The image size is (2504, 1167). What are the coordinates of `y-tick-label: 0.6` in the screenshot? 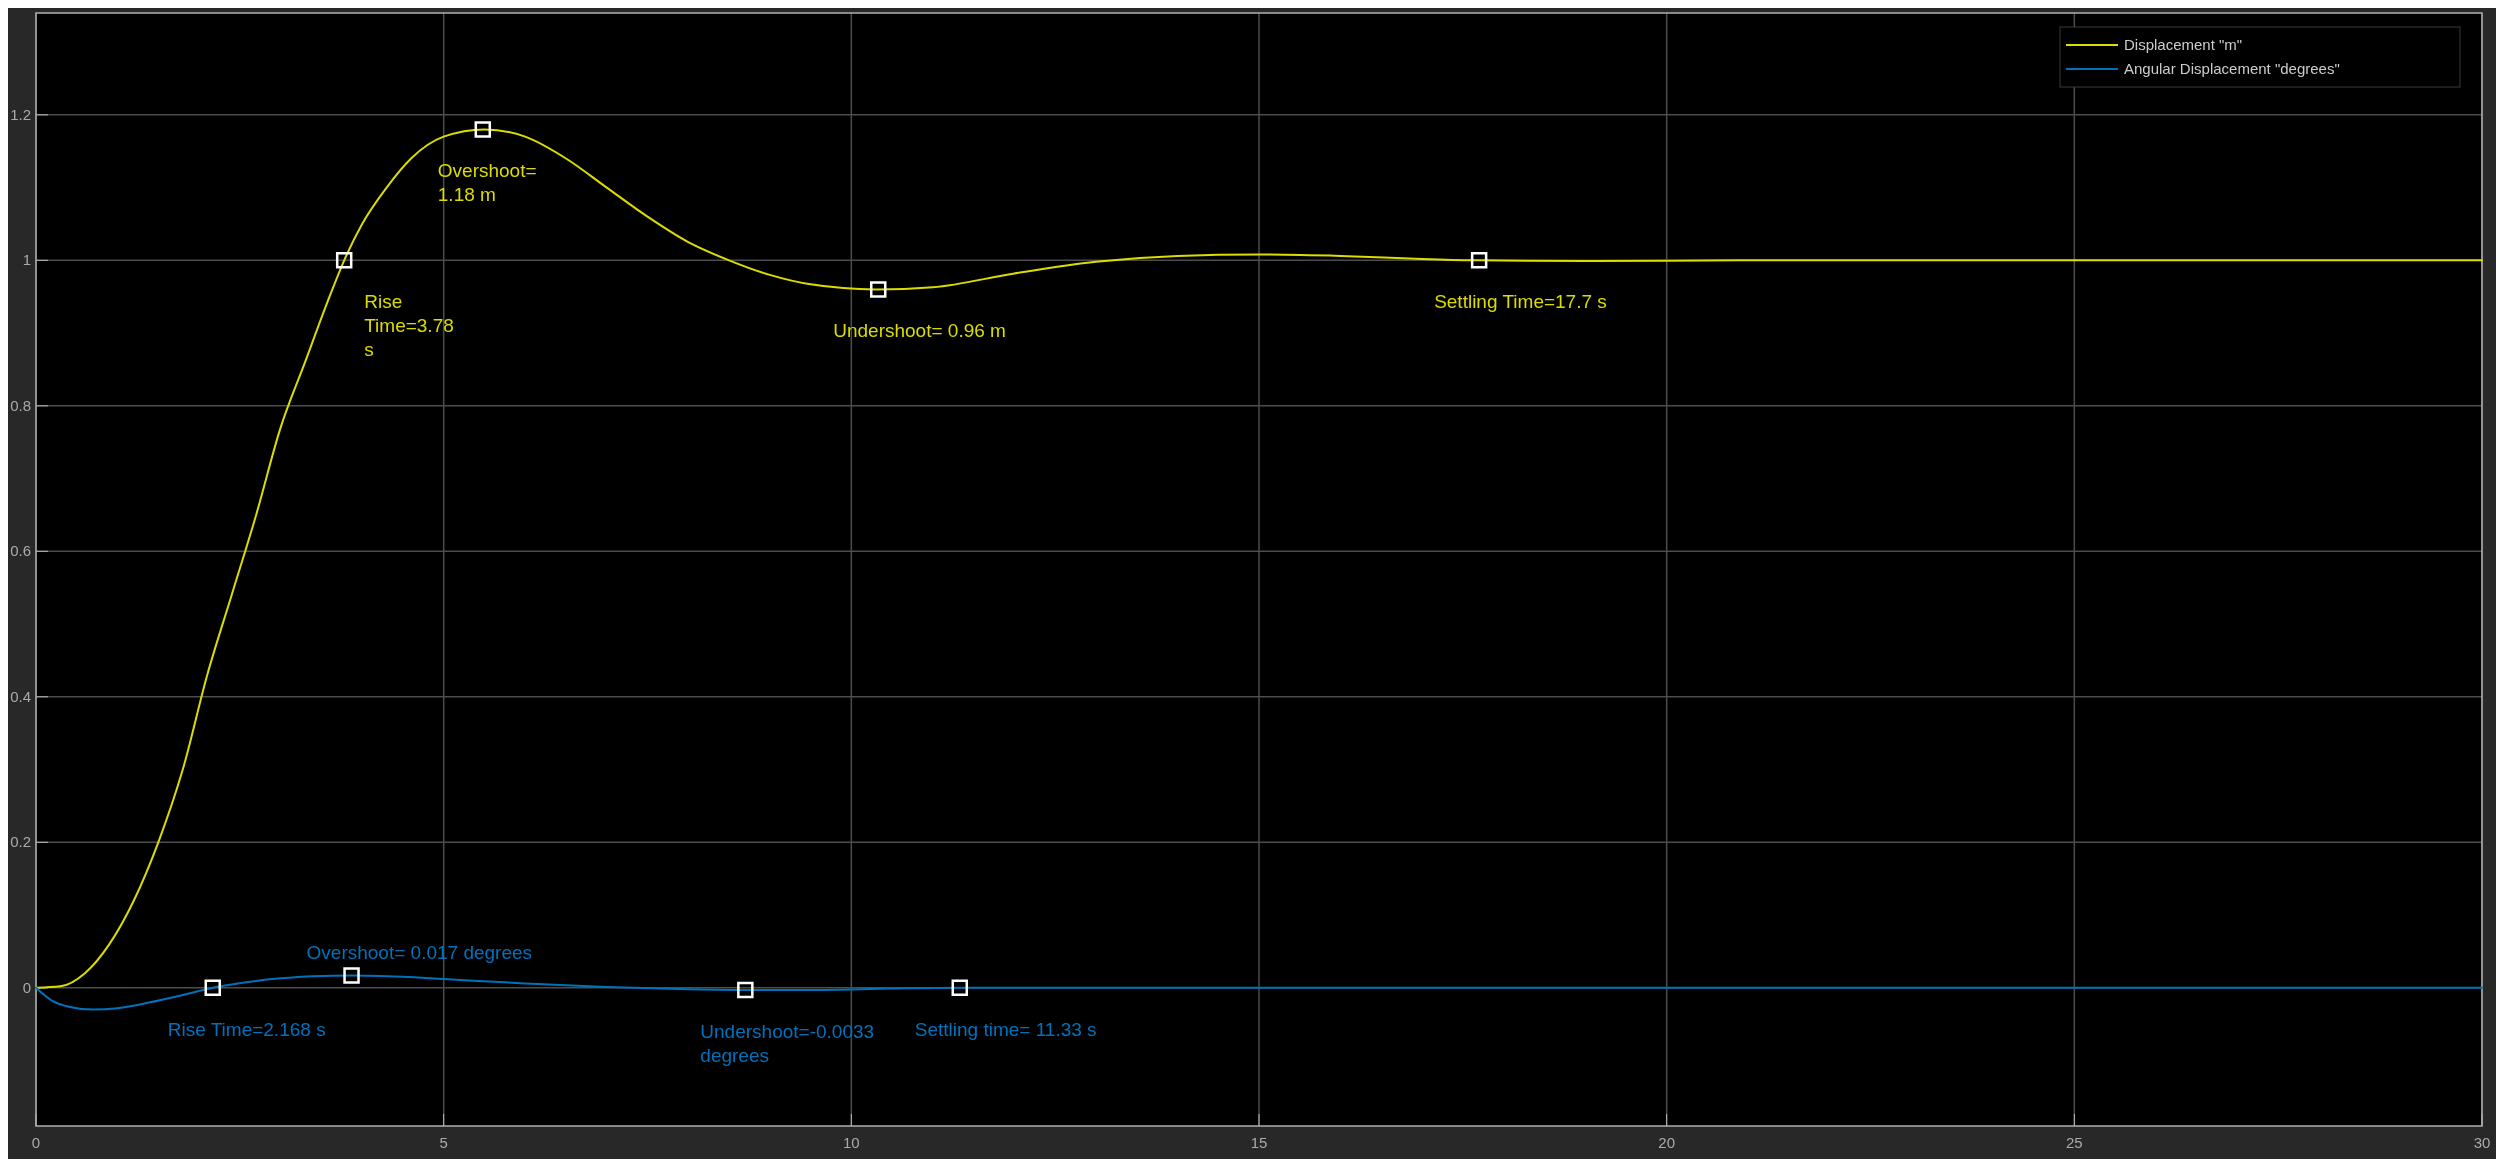 It's located at (20, 551).